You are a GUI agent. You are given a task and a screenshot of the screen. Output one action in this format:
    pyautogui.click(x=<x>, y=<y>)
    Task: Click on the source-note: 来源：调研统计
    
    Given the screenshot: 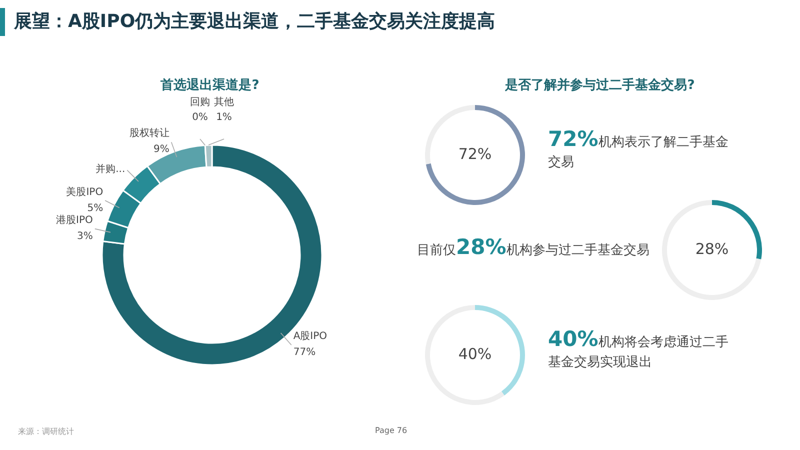 What is the action you would take?
    pyautogui.click(x=46, y=431)
    